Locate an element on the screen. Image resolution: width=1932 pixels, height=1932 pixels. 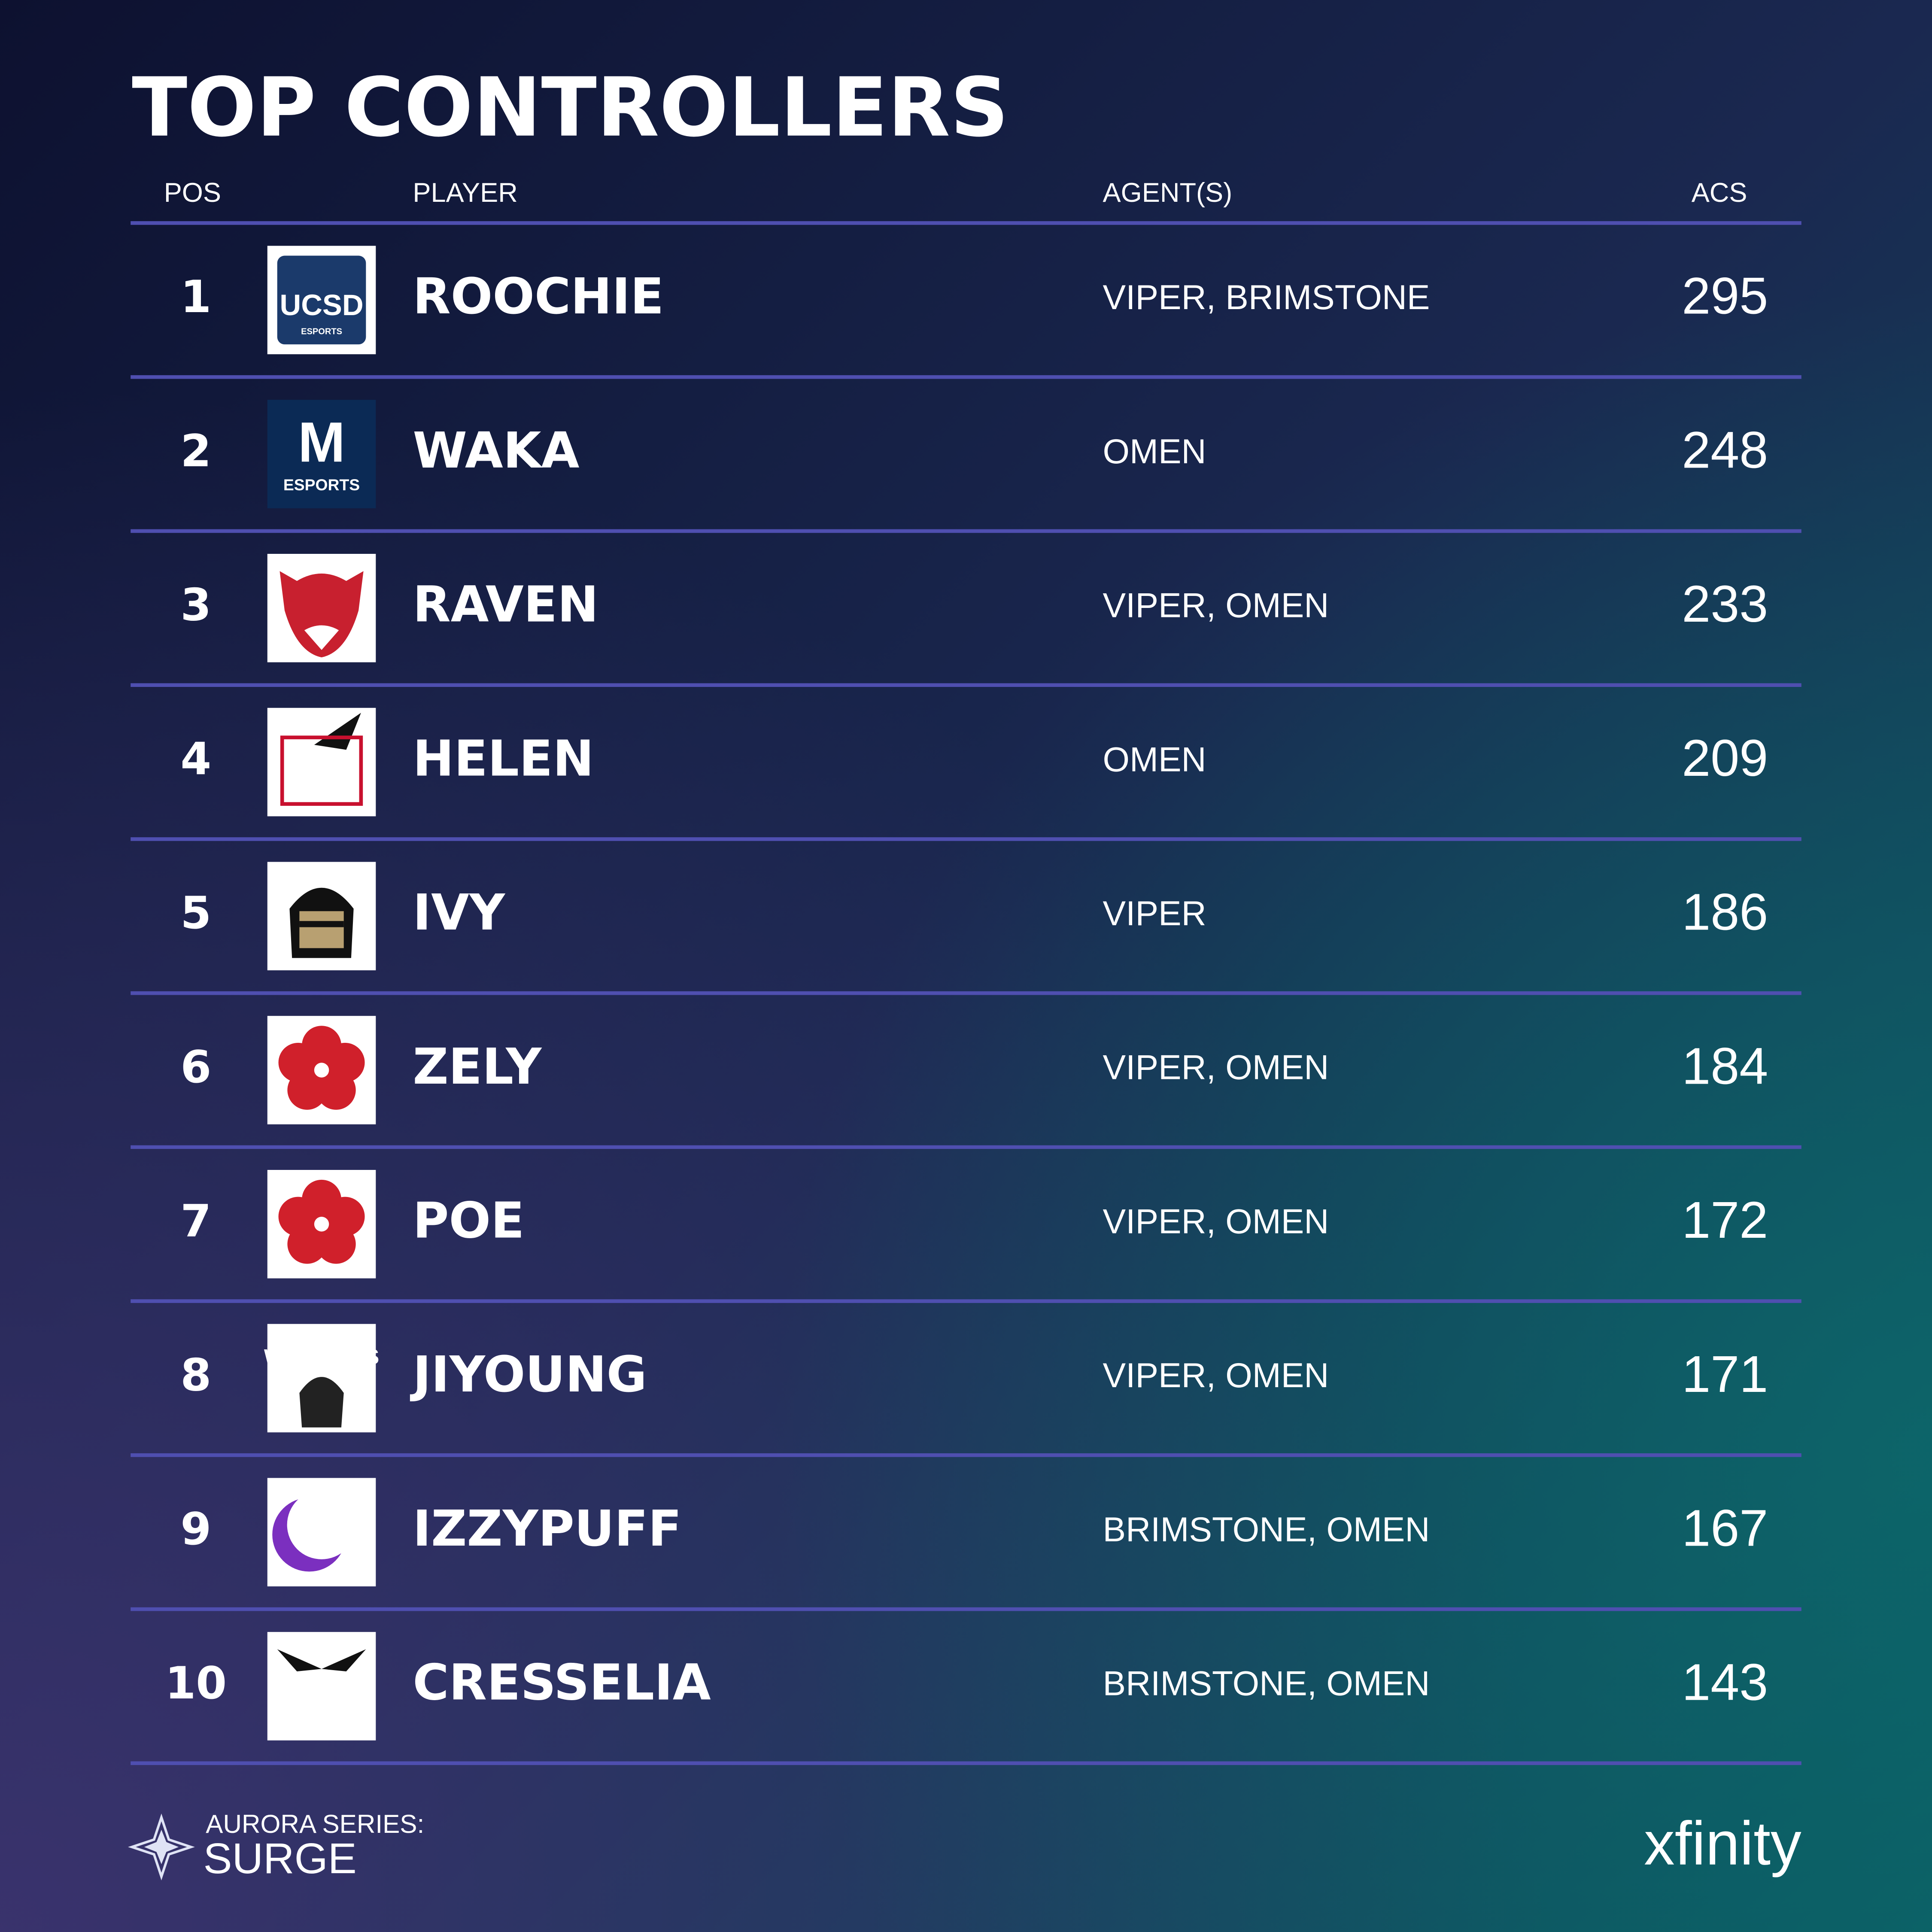
position: 10 is located at coordinates (196, 1683).